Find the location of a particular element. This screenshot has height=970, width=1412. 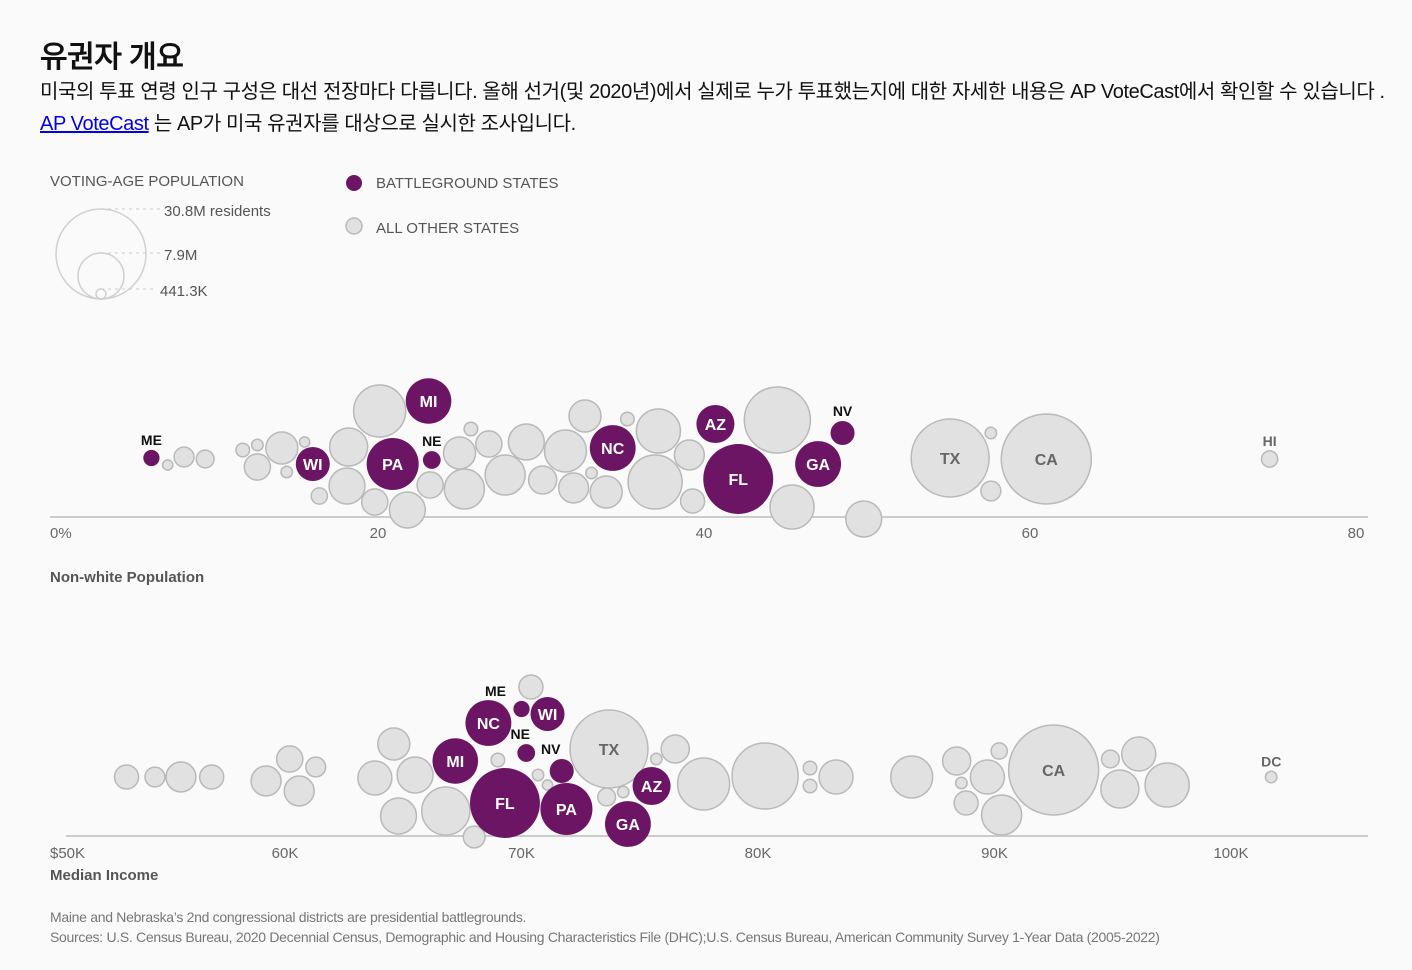

tx-state-bubble is located at coordinates (950, 458).